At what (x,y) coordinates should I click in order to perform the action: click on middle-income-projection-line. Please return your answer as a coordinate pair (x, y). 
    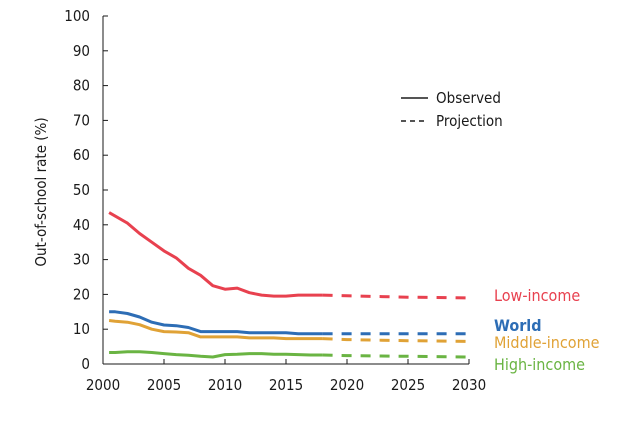
    Looking at the image, I should click on (396, 340).